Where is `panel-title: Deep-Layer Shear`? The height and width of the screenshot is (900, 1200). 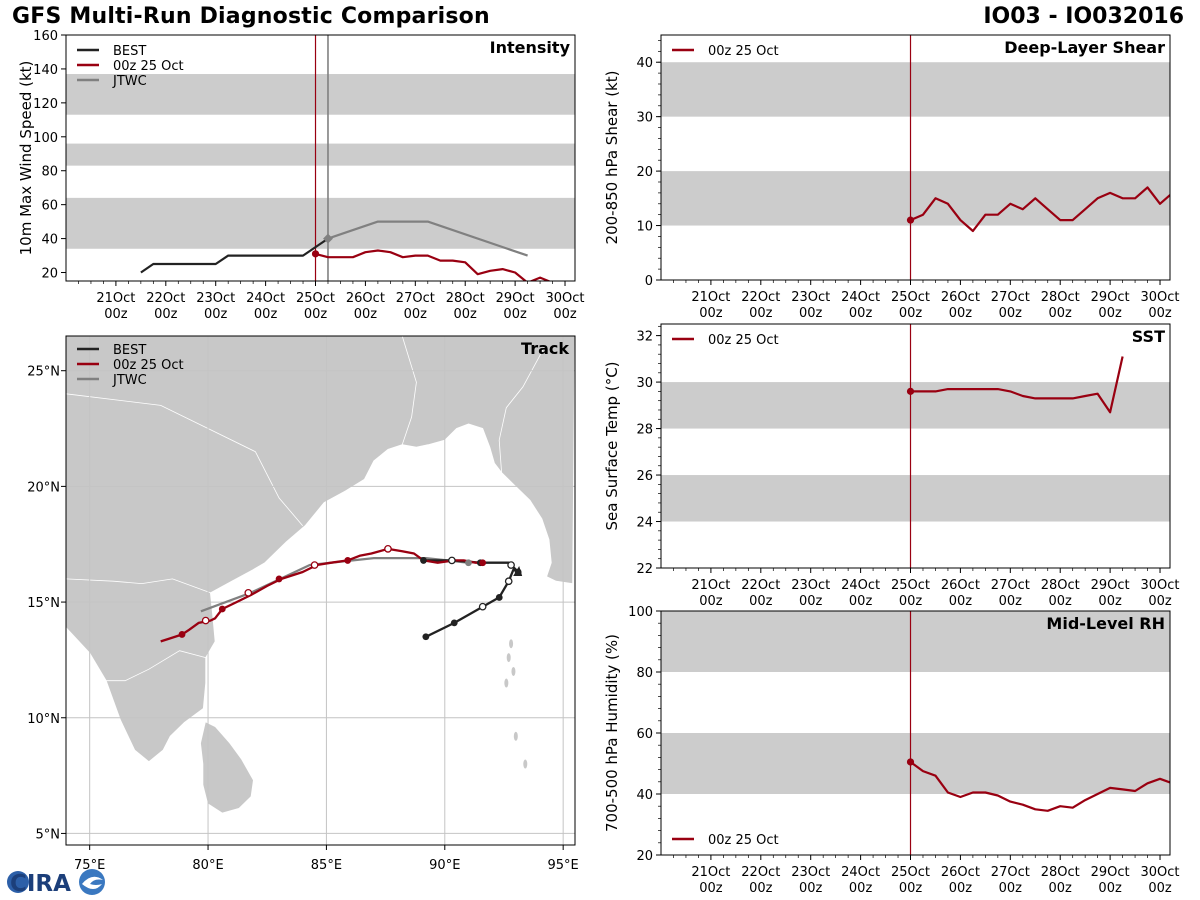 panel-title: Deep-Layer Shear is located at coordinates (1084, 47).